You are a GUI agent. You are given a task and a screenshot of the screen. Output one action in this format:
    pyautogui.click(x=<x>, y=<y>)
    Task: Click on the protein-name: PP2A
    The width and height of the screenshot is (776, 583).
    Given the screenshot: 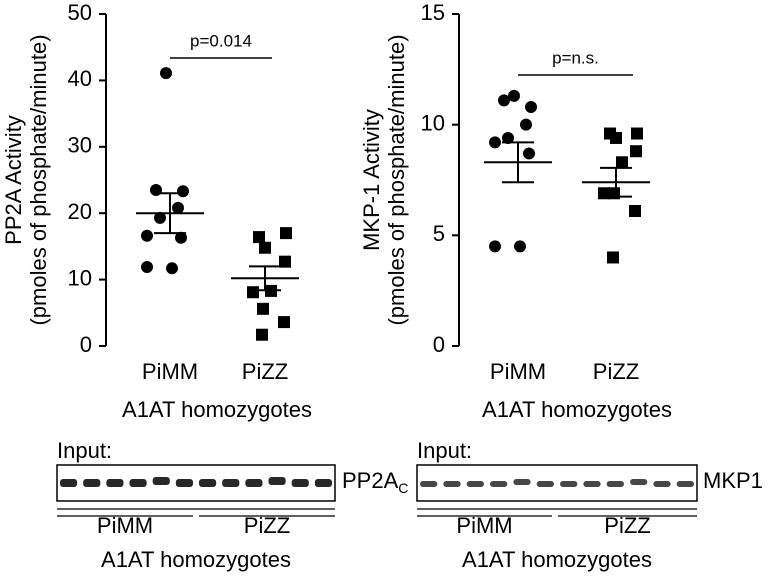 What is the action you would take?
    pyautogui.click(x=370, y=480)
    